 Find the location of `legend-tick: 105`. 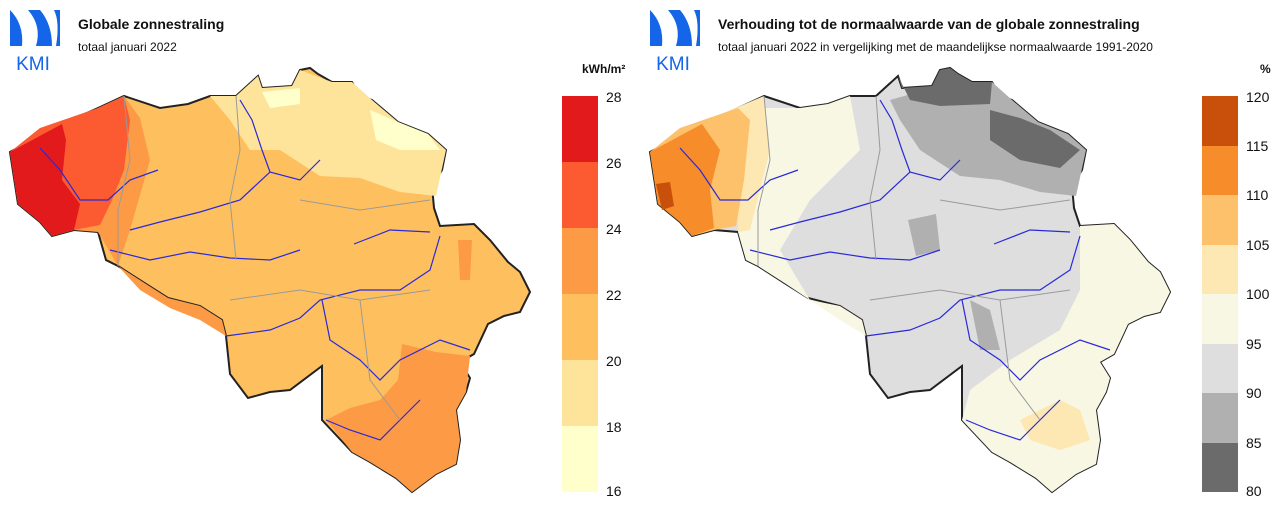

legend-tick: 105 is located at coordinates (1258, 245).